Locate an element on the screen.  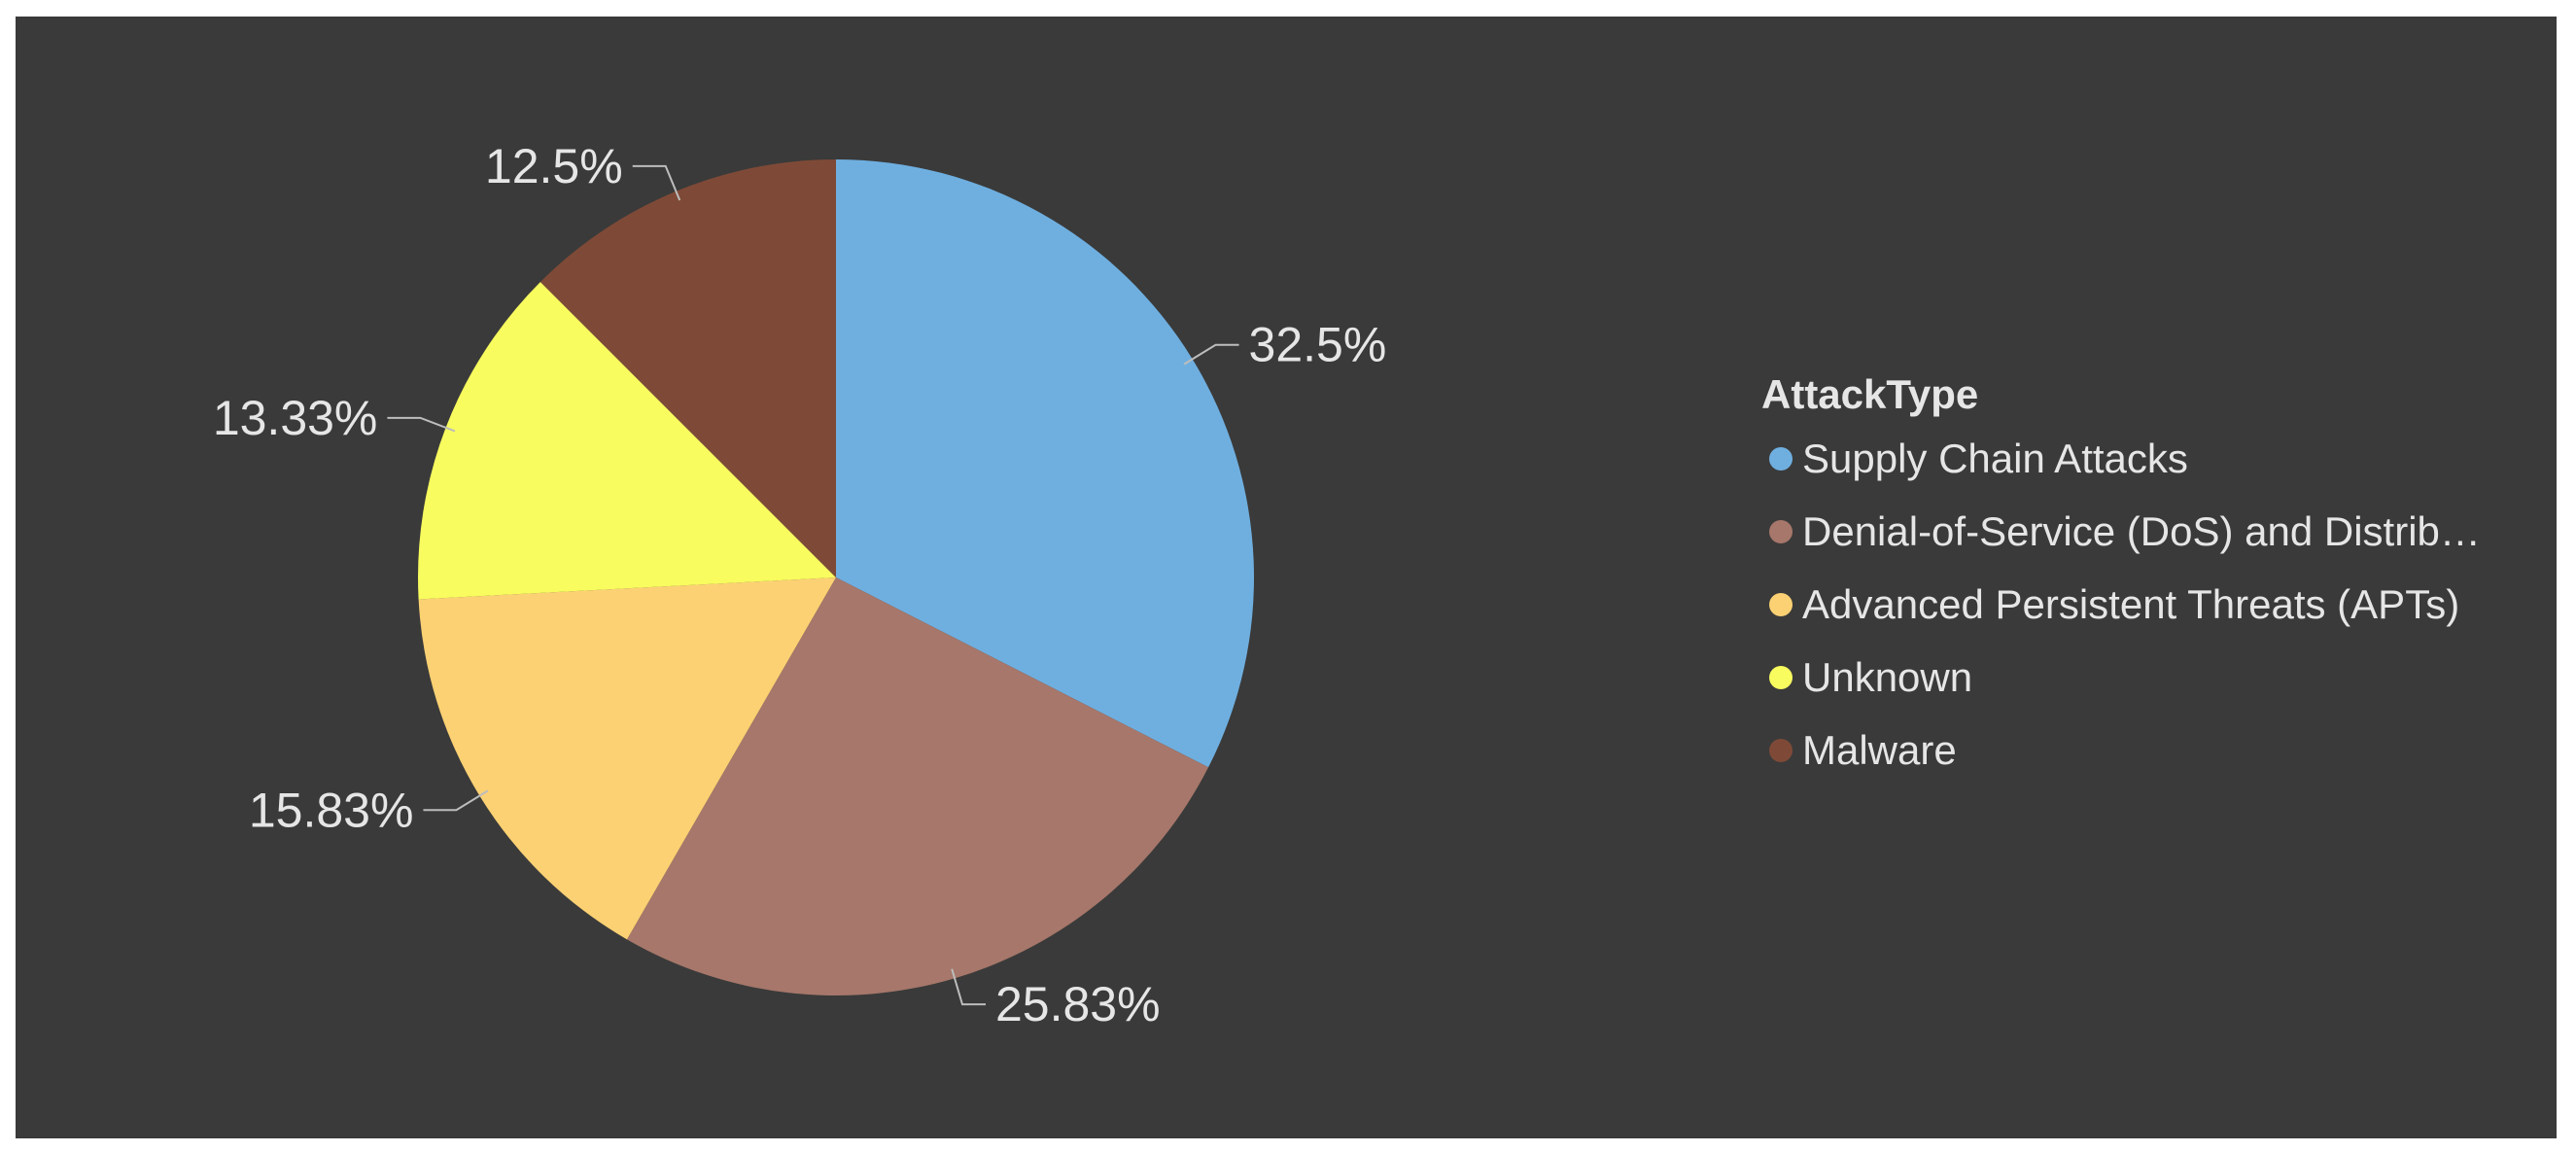
legend-item: Unknown is located at coordinates (2150, 677).